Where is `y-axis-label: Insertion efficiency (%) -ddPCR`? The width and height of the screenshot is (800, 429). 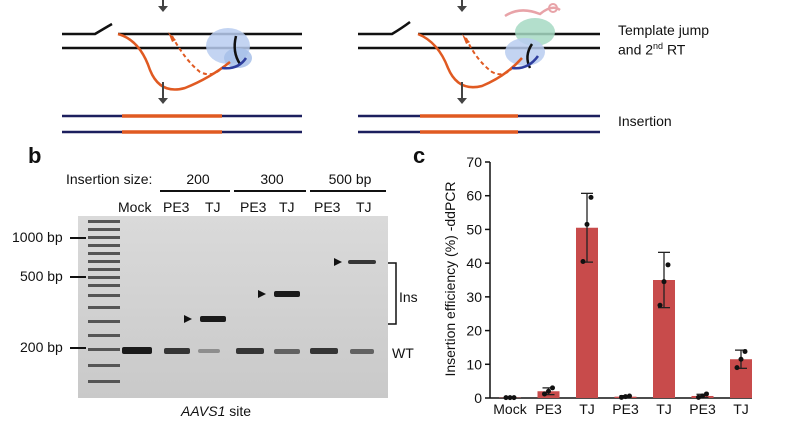 y-axis-label: Insertion efficiency (%) -ddPCR is located at coordinates (450, 279).